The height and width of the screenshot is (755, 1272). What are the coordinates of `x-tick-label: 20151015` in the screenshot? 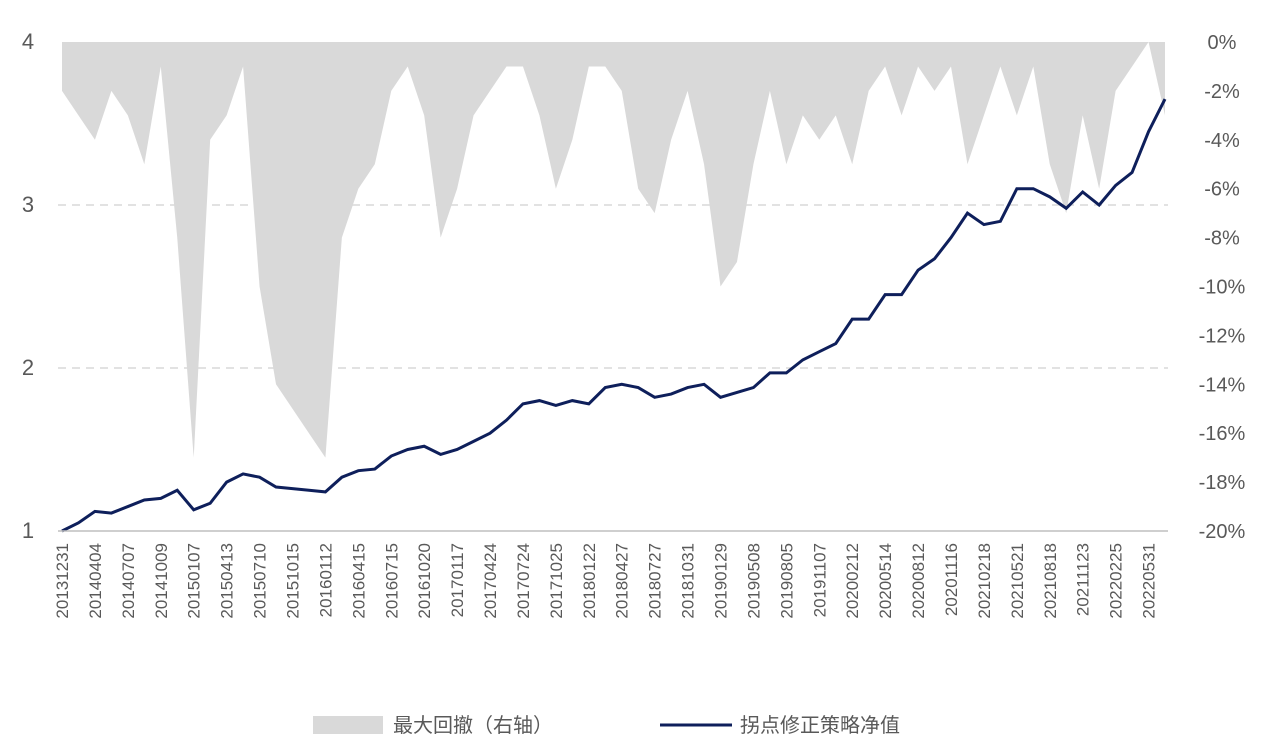 It's located at (292, 581).